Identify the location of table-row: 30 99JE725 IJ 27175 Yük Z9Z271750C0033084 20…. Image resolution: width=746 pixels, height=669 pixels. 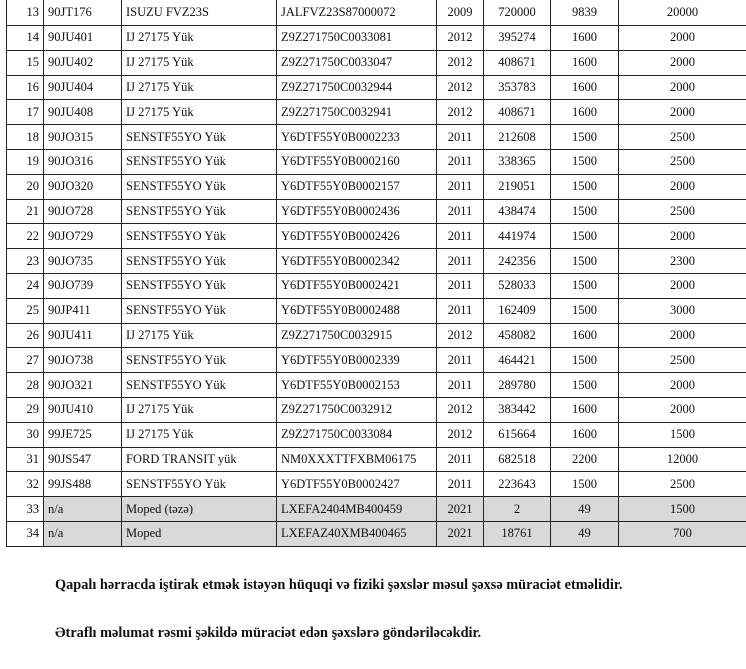
(376, 434).